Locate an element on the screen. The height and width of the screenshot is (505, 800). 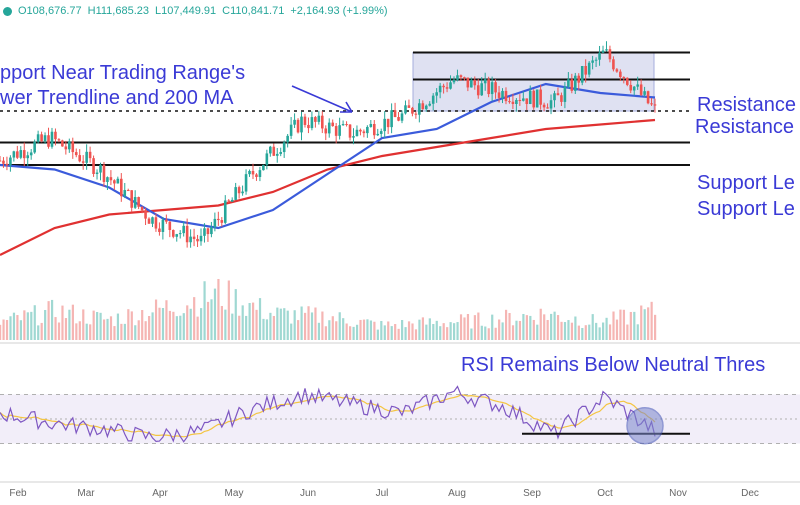
x-tick-label: Dec is located at coordinates (750, 493).